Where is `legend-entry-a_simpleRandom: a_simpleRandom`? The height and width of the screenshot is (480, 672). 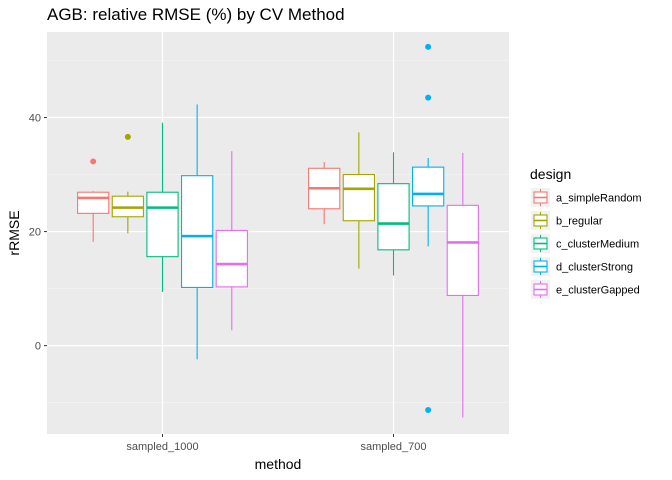
legend-entry-a_simpleRandom: a_simpleRandom is located at coordinates (586, 197).